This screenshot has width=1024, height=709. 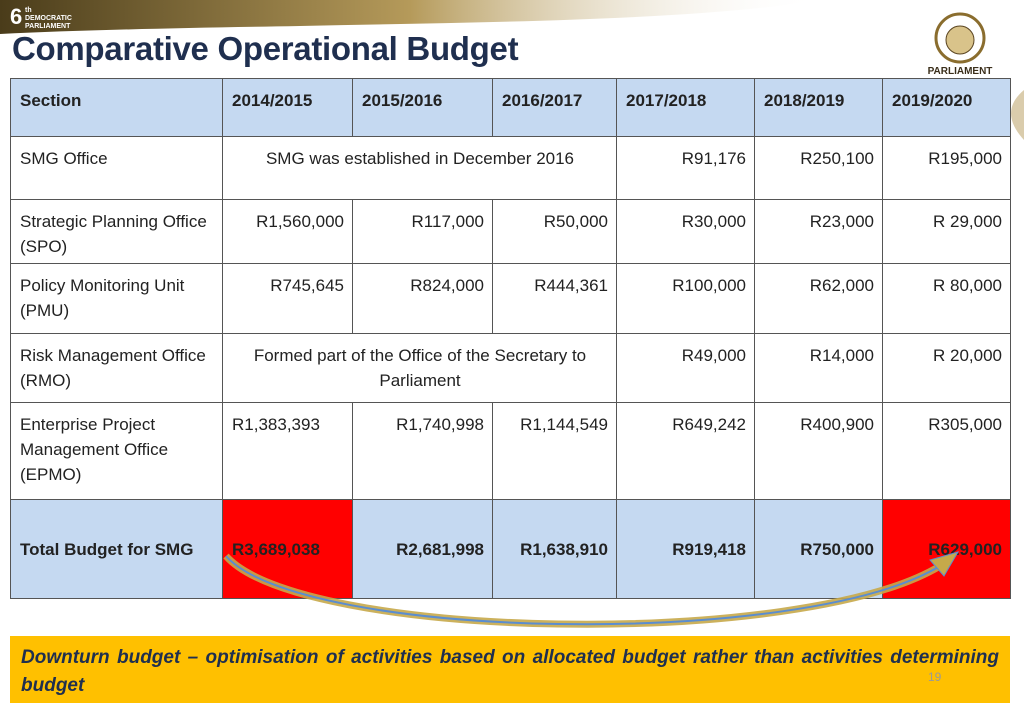 I want to click on cell: R1,383,393, so click(x=287, y=451).